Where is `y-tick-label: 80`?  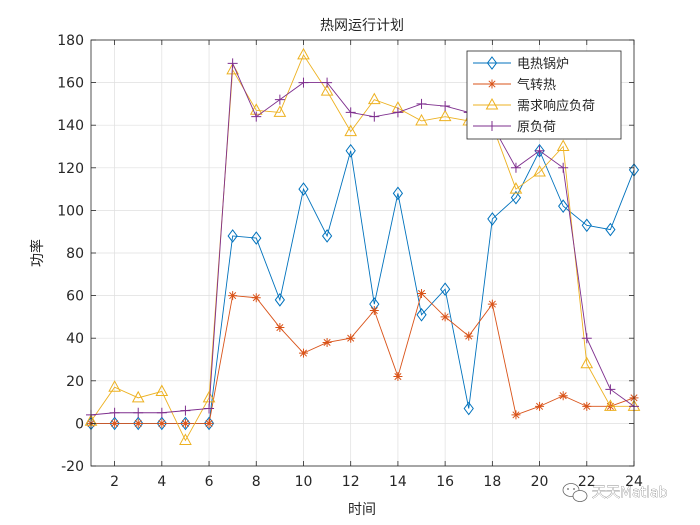
y-tick-label: 80 is located at coordinates (75, 254).